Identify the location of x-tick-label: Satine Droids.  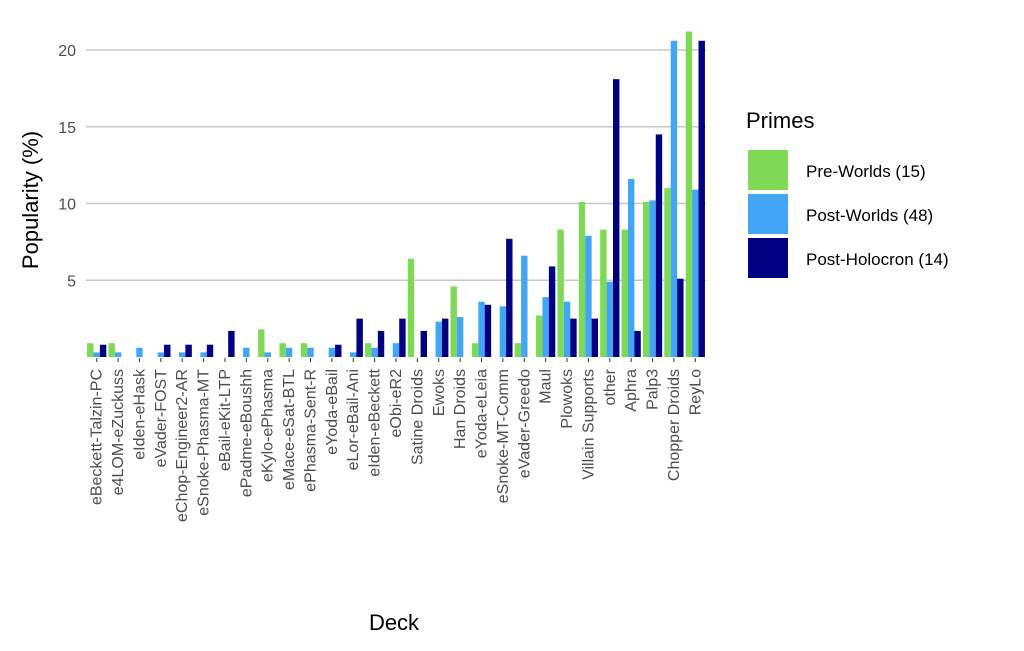
(417, 417).